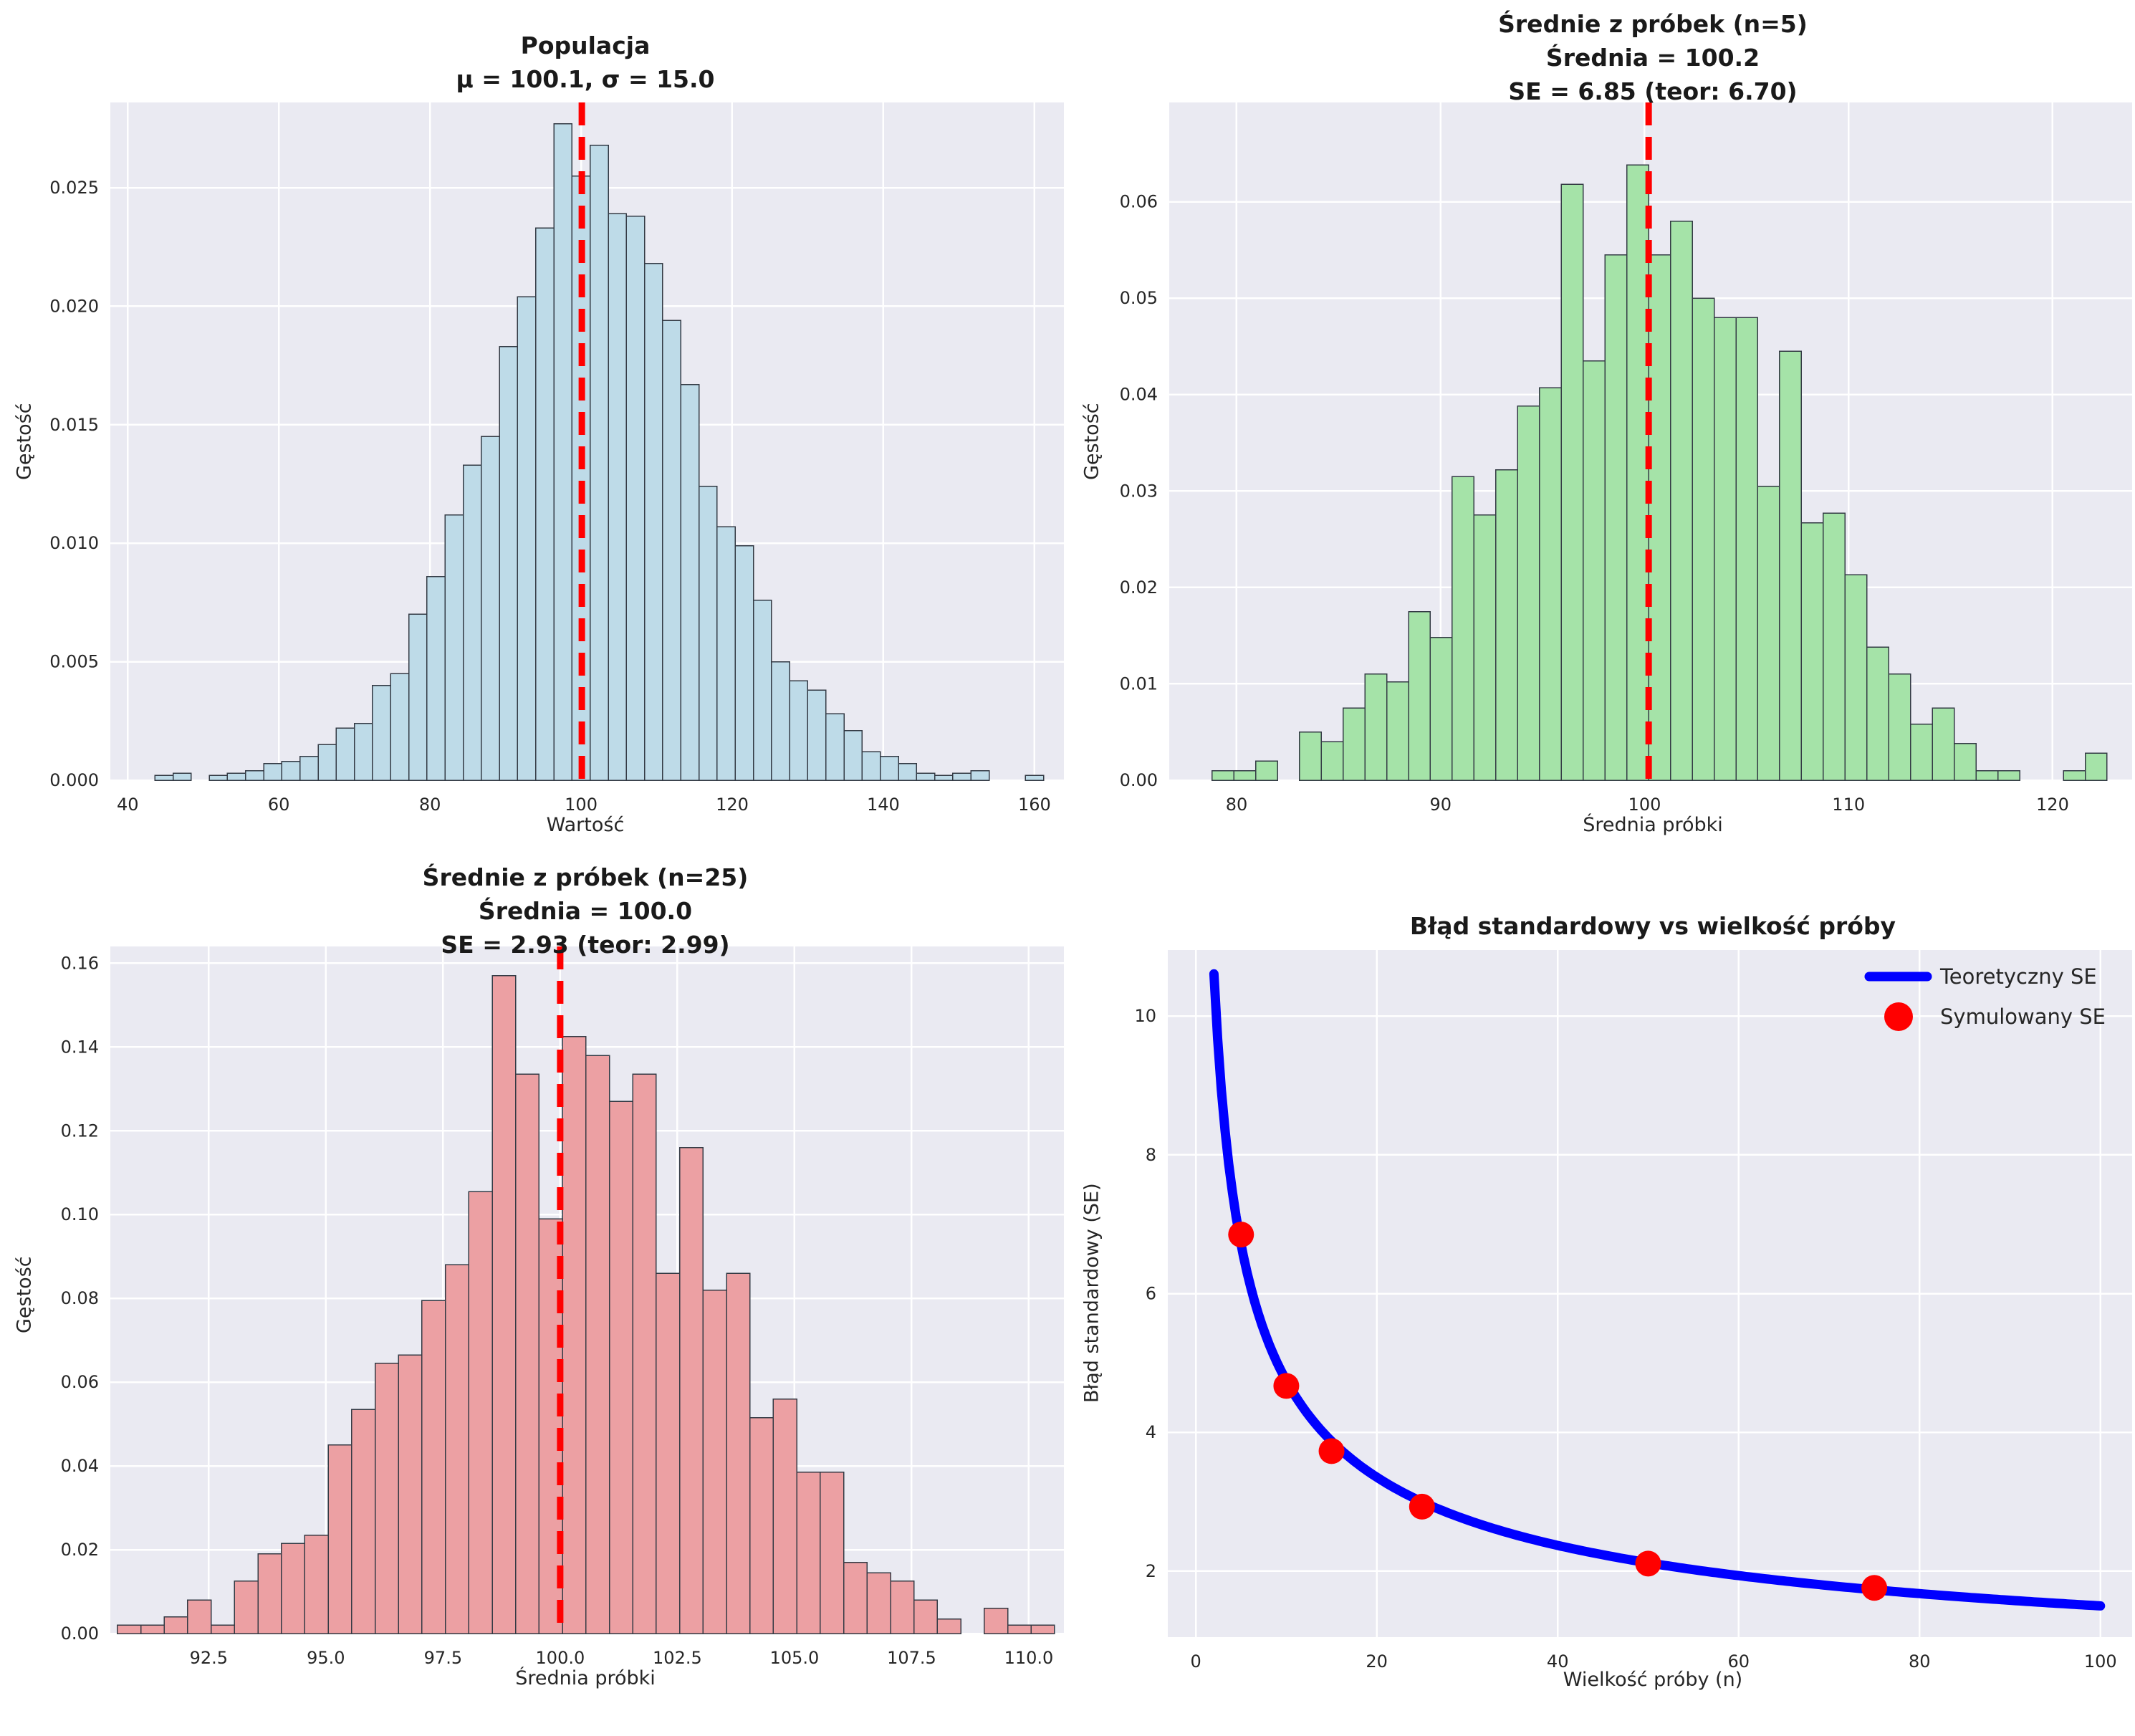 The width and height of the screenshot is (2135, 1736). I want to click on y-tick-label: 0.06, so click(1139, 202).